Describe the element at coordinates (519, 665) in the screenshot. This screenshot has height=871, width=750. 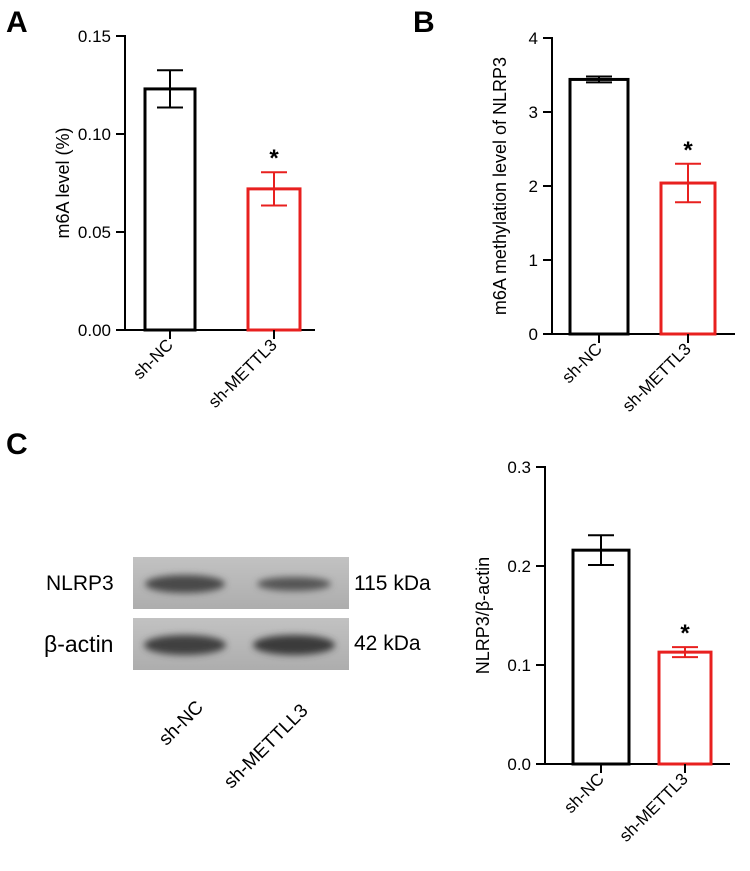
I see `chart-c-y-tick-label: 0.1` at that location.